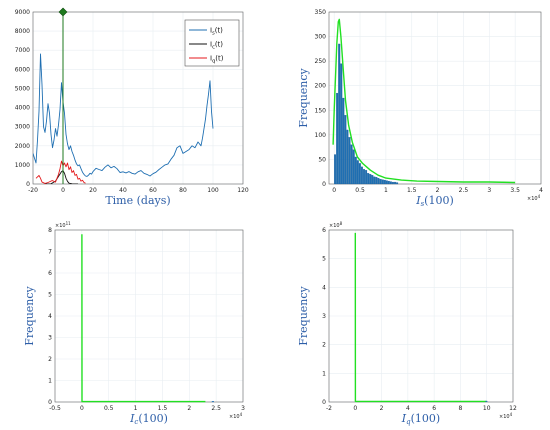 Image resolution: width=550 pixels, height=430 pixels. What do you see at coordinates (123, 190) in the screenshot?
I see `x-tick-label: 40` at bounding box center [123, 190].